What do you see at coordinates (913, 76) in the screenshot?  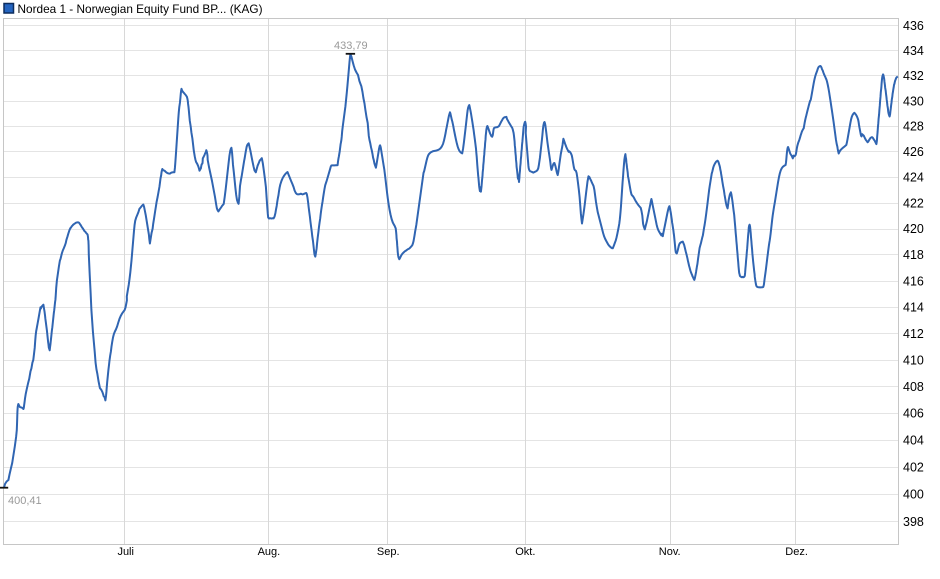 I see `svg-text: 432` at bounding box center [913, 76].